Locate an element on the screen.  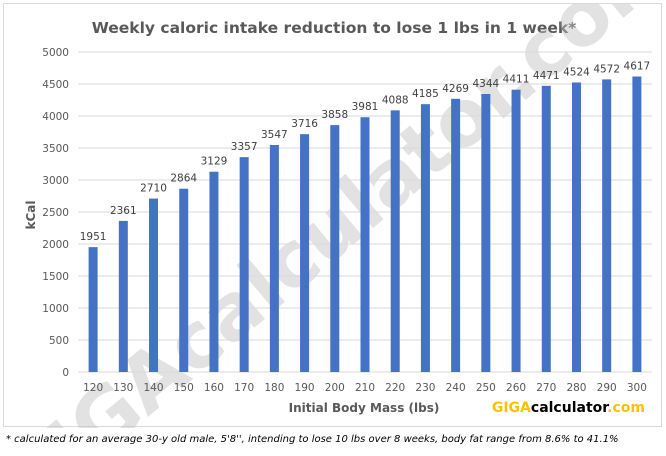
x-tick-label: 240 is located at coordinates (456, 388).